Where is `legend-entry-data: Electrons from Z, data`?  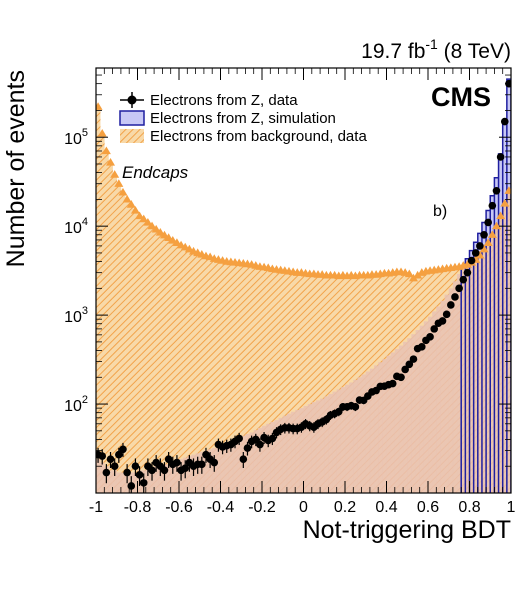 legend-entry-data: Electrons from Z, data is located at coordinates (209, 100).